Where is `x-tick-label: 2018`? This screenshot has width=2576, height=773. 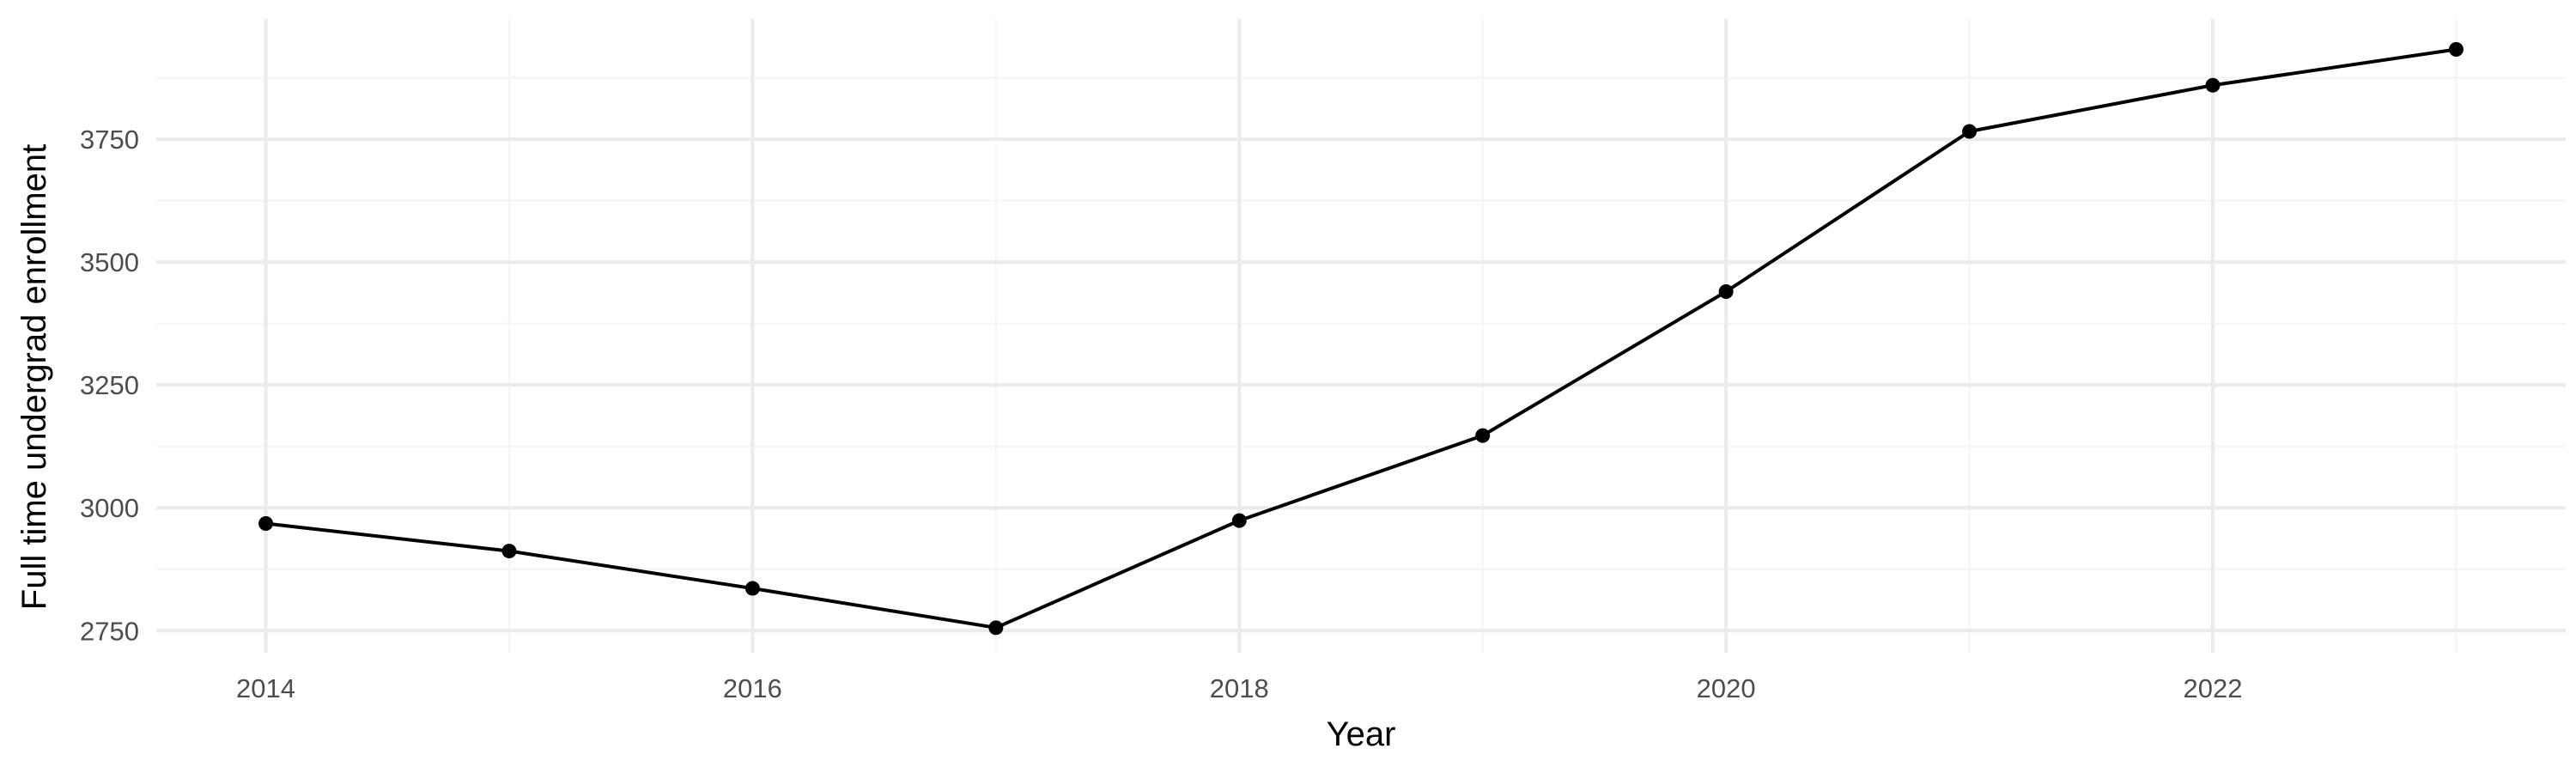 x-tick-label: 2018 is located at coordinates (1239, 688).